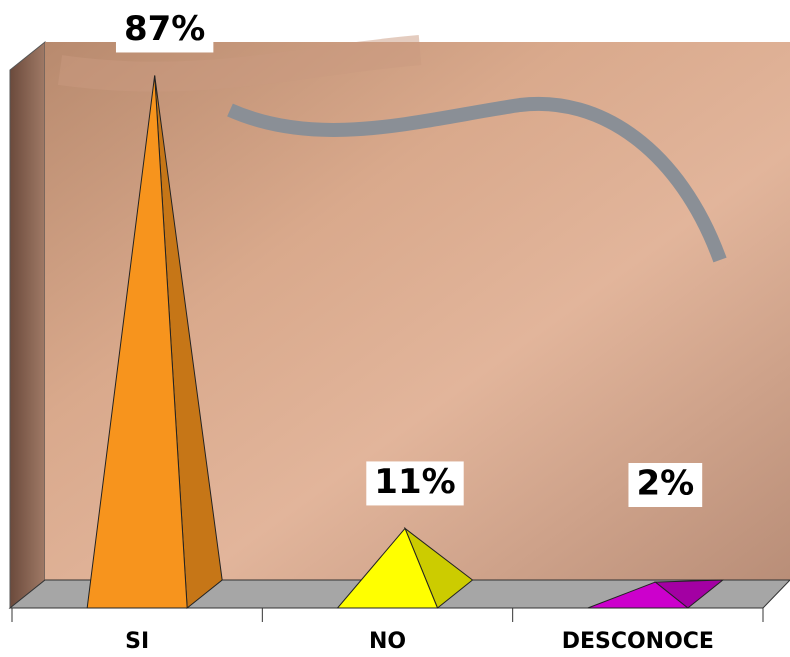  I want to click on side-wall, so click(27, 325).